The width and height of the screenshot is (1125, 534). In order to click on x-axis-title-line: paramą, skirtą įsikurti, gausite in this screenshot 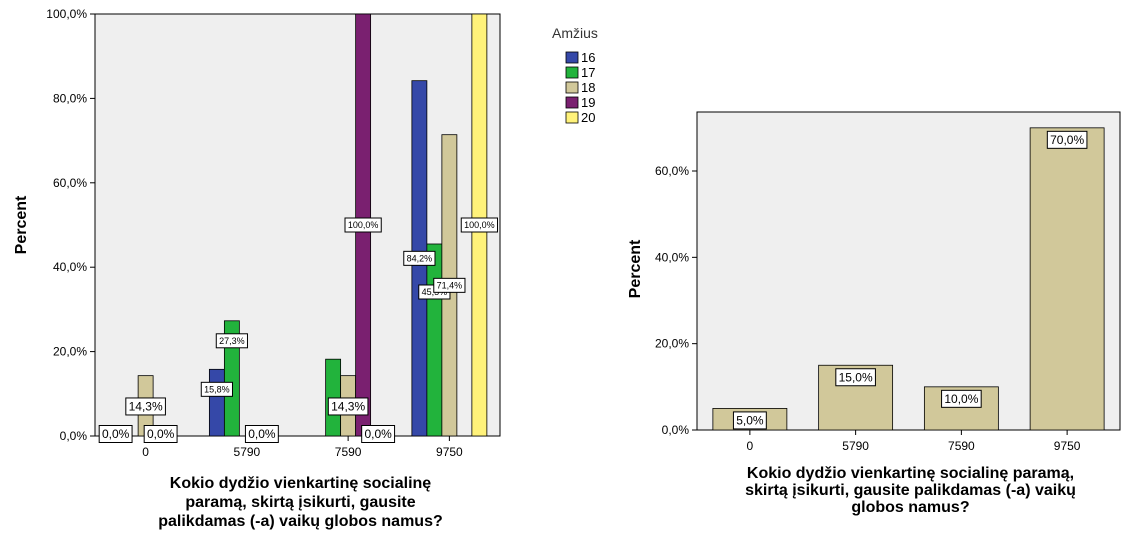, I will do `click(300, 502)`.